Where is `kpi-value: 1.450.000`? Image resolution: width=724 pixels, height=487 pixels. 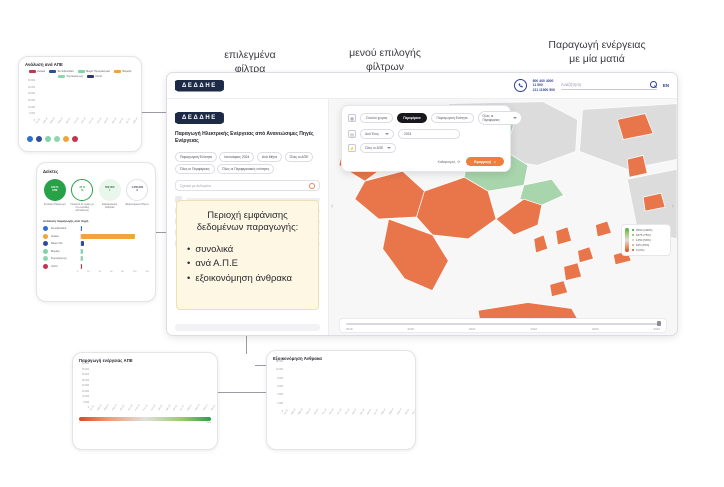 kpi-value: 1.450.000 is located at coordinates (137, 188).